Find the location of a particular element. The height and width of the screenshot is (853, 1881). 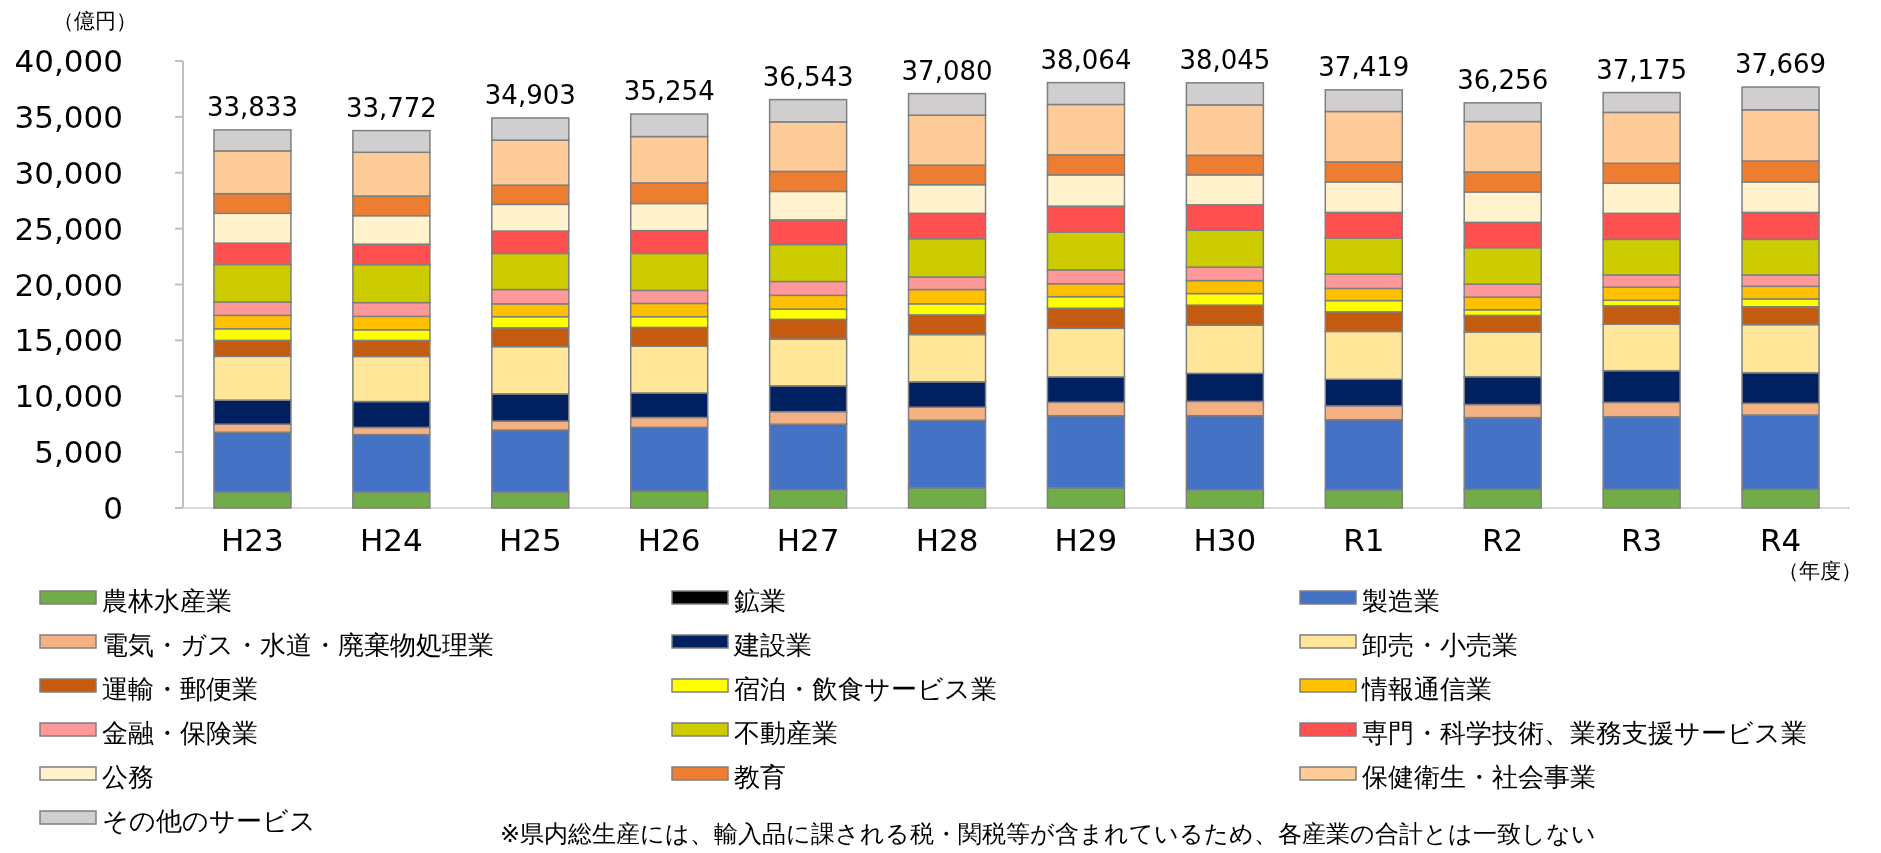

legend-label: 専門・科学技術、業務支援サービス業 is located at coordinates (1584, 733).